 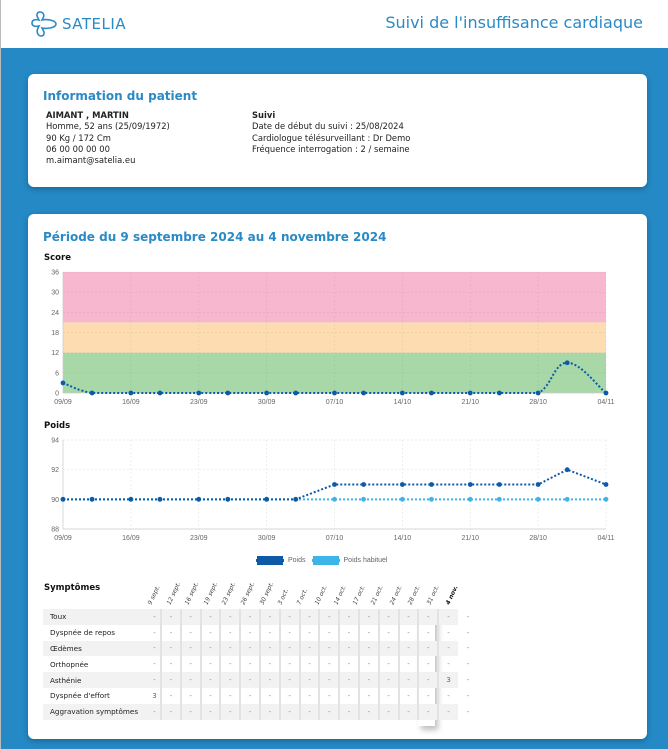 I want to click on y-tick-label: 6, so click(x=57, y=373).